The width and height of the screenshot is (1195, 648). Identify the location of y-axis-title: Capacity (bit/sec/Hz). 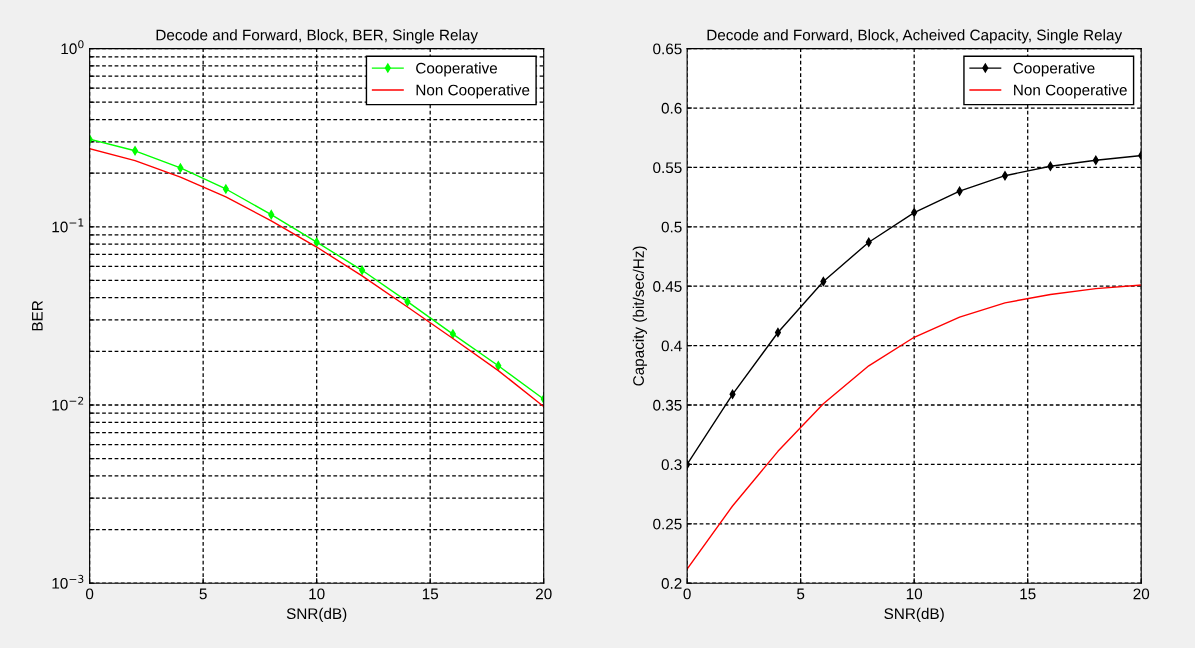
(639, 316).